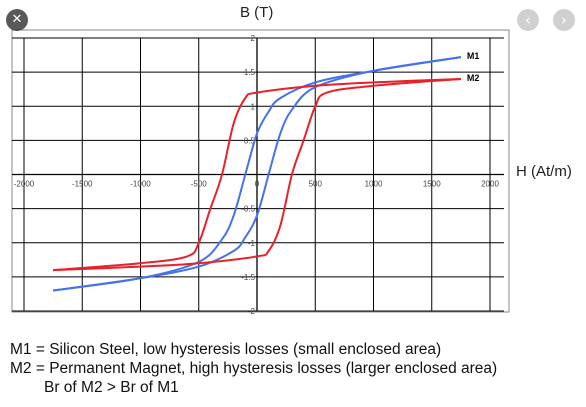 The image size is (586, 407). What do you see at coordinates (252, 311) in the screenshot?
I see `y-tick-label: -2` at bounding box center [252, 311].